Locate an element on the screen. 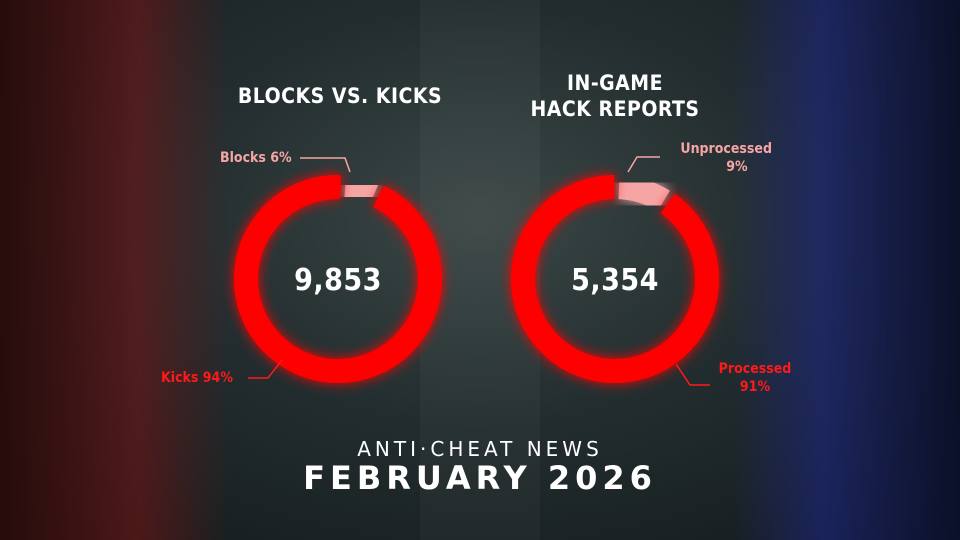  leader-processed is located at coordinates (692, 374).